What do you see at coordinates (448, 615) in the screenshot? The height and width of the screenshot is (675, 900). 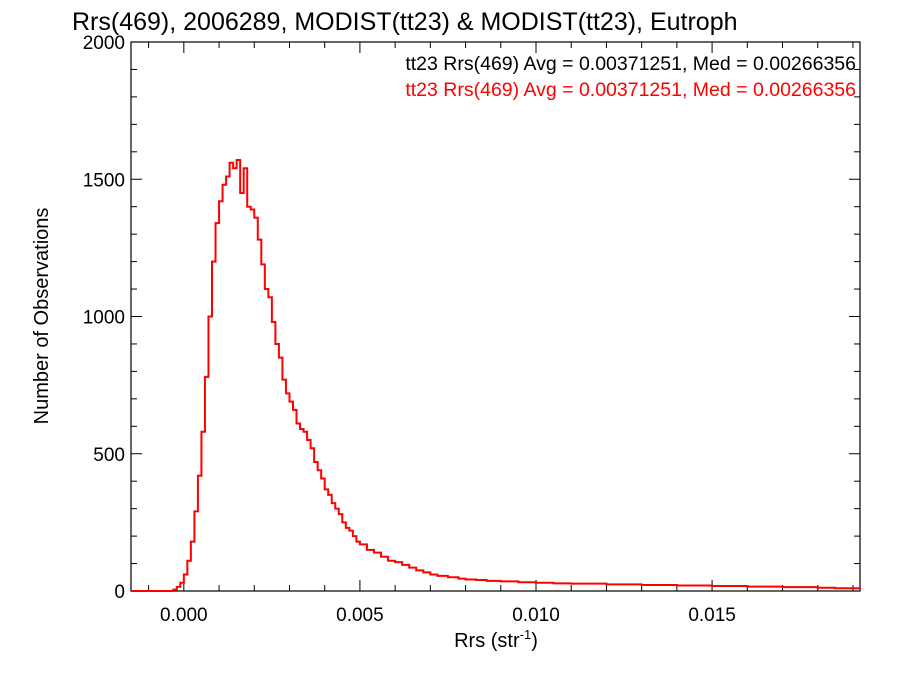 I see `x-tick-labels: 0.000 0.005 0.010 0.015` at bounding box center [448, 615].